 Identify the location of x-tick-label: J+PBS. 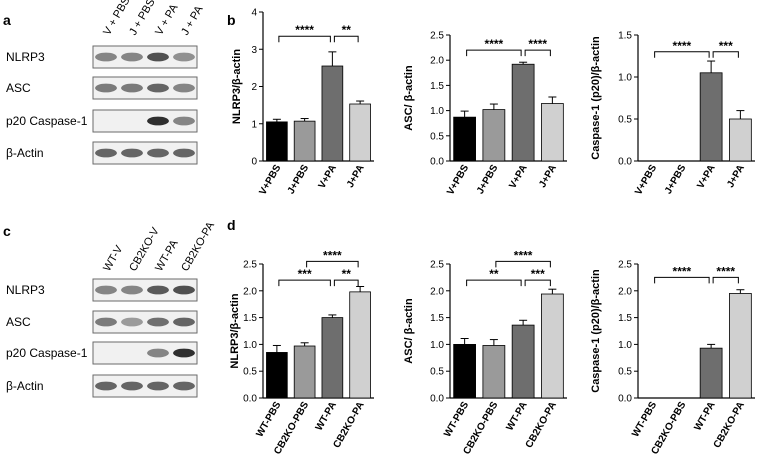
(676, 179).